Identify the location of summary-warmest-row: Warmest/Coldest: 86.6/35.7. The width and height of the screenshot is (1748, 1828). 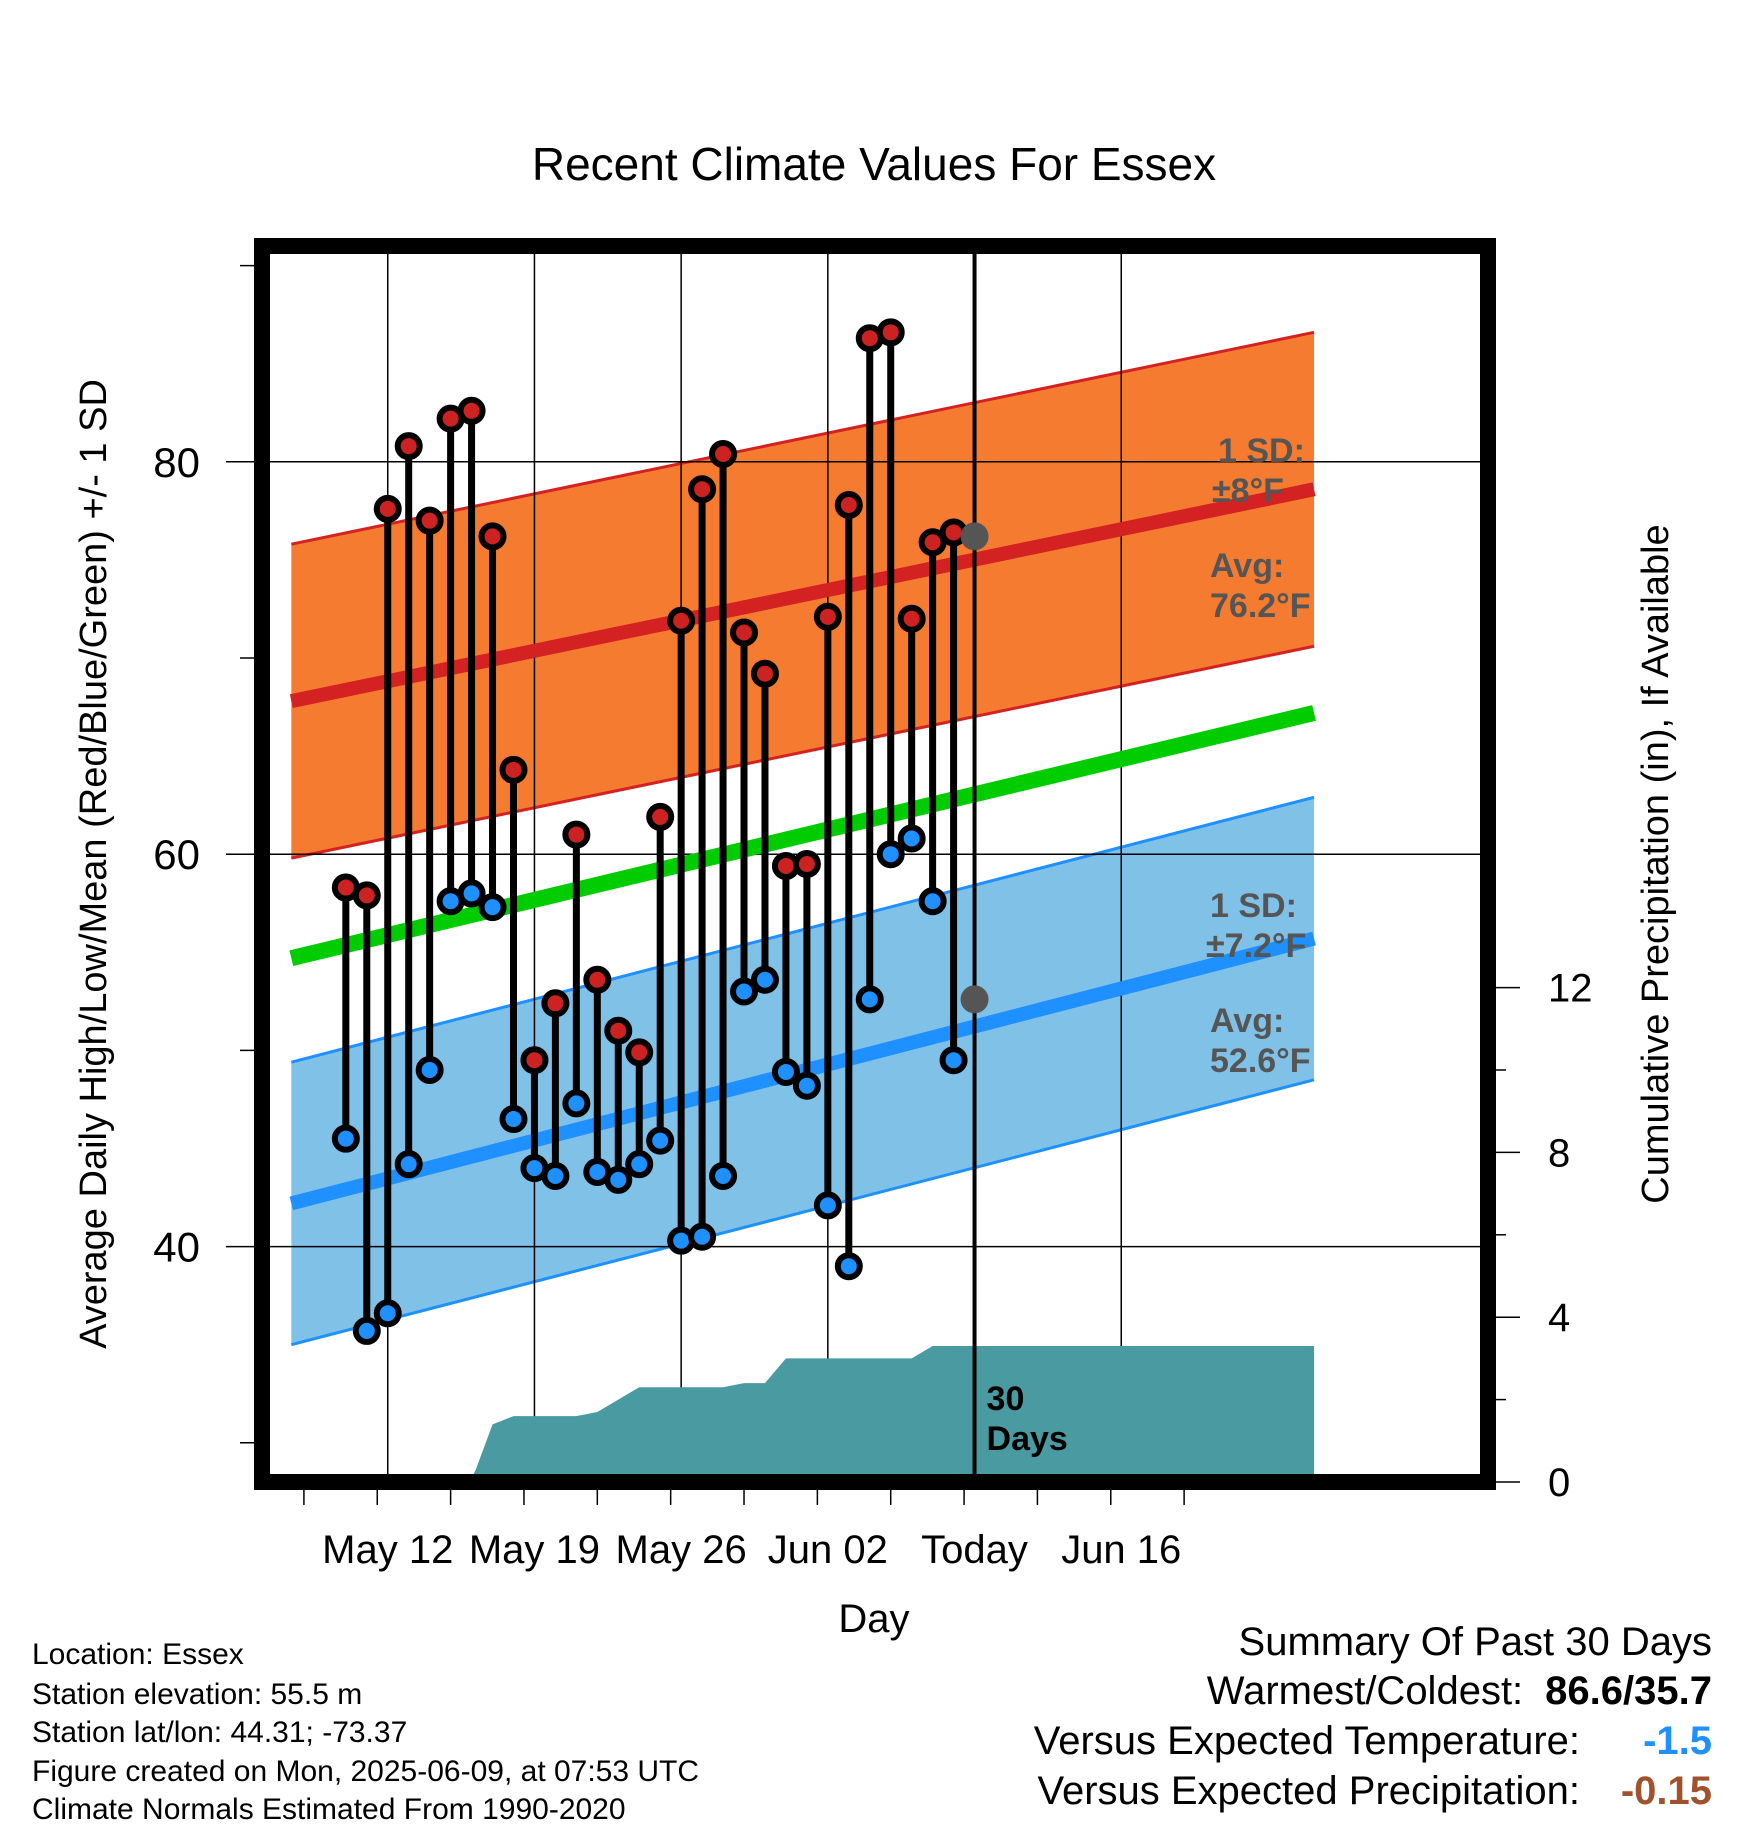
(1459, 1691).